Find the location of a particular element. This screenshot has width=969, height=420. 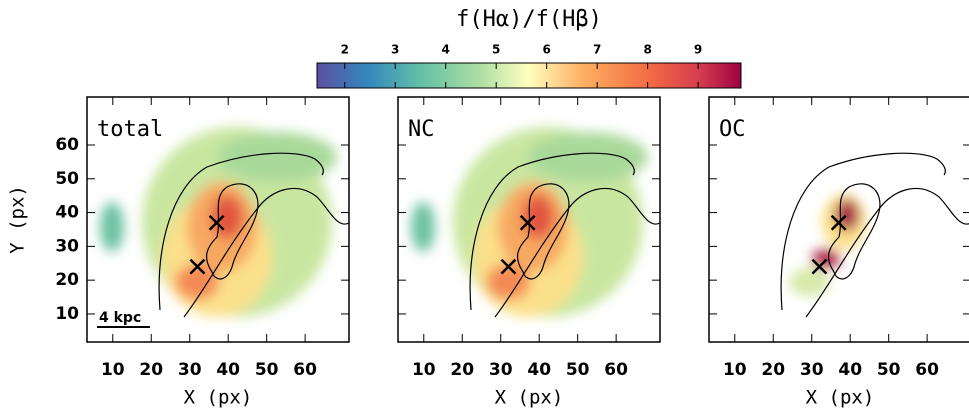

y-tick-label: 40 is located at coordinates (67, 213).